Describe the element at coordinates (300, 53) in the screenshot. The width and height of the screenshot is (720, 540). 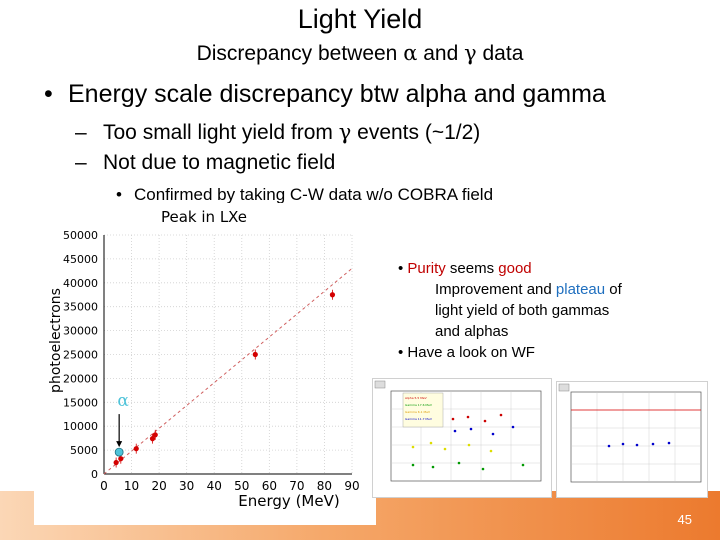
I see `subtitle-prefix: Discrepancy between` at that location.